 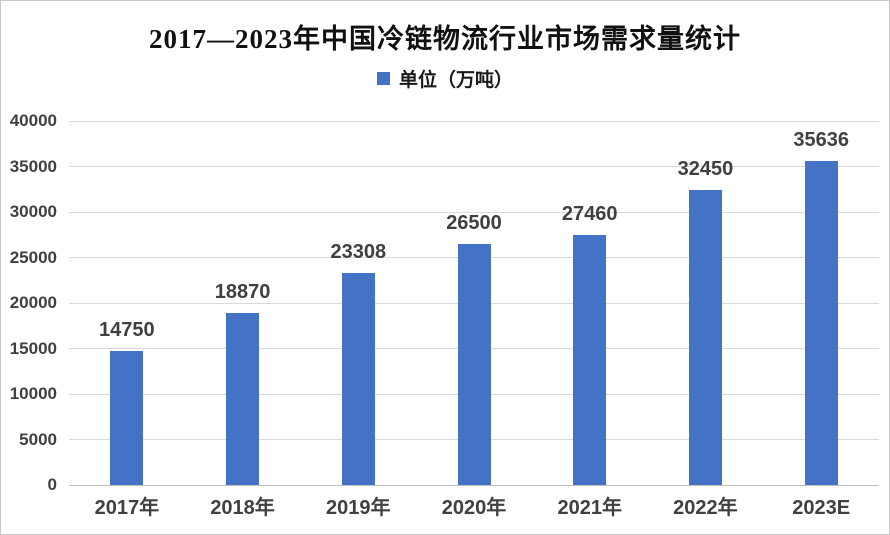 I want to click on legend-label: 单位（万吨）, so click(x=455, y=80).